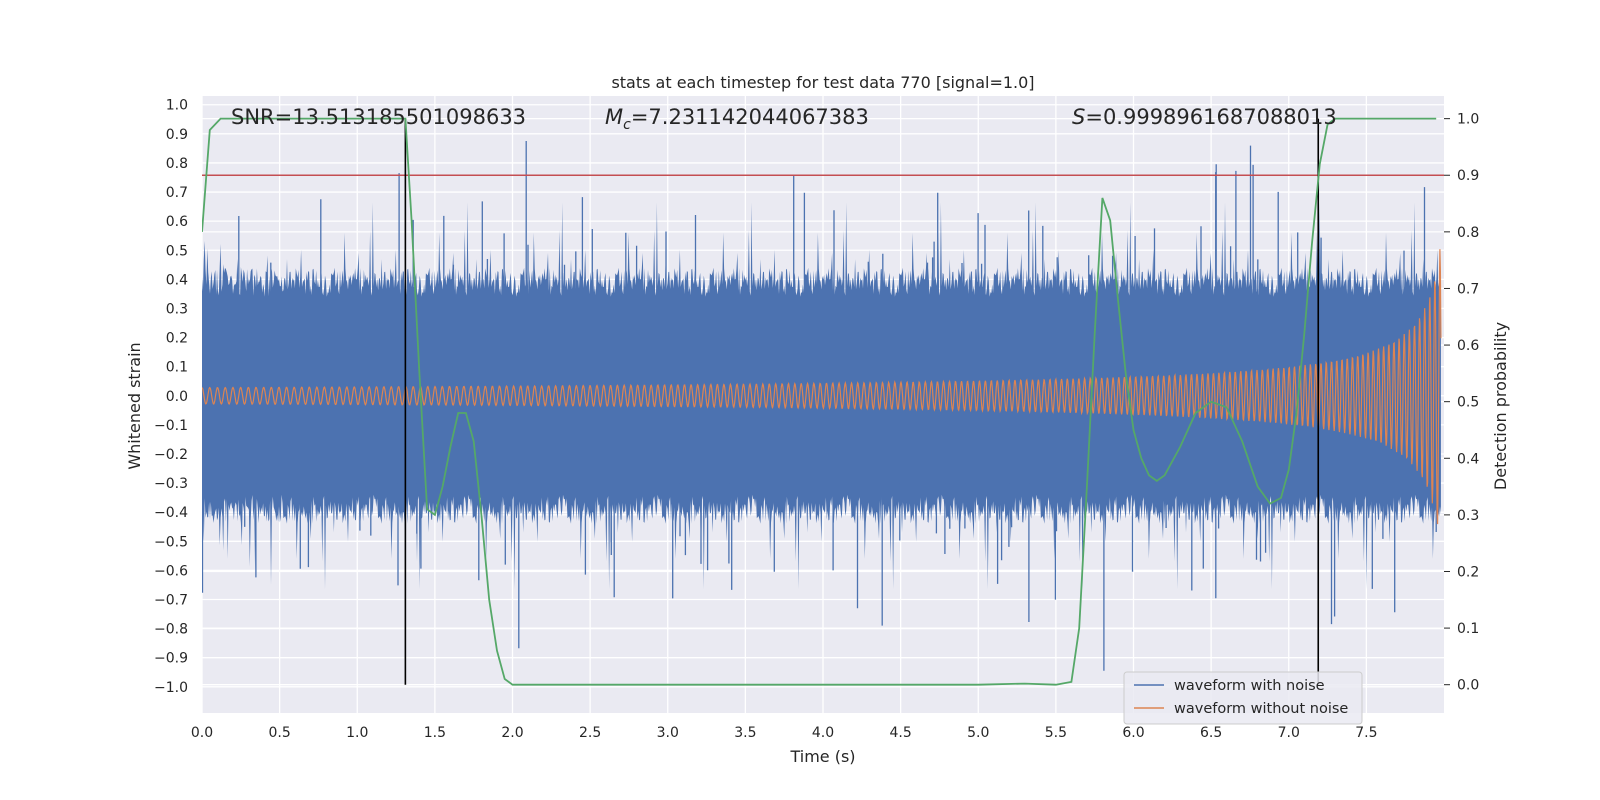 Image resolution: width=1600 pixels, height=800 pixels. I want to click on legend-label-clean: waveform without noise, so click(1261, 709).